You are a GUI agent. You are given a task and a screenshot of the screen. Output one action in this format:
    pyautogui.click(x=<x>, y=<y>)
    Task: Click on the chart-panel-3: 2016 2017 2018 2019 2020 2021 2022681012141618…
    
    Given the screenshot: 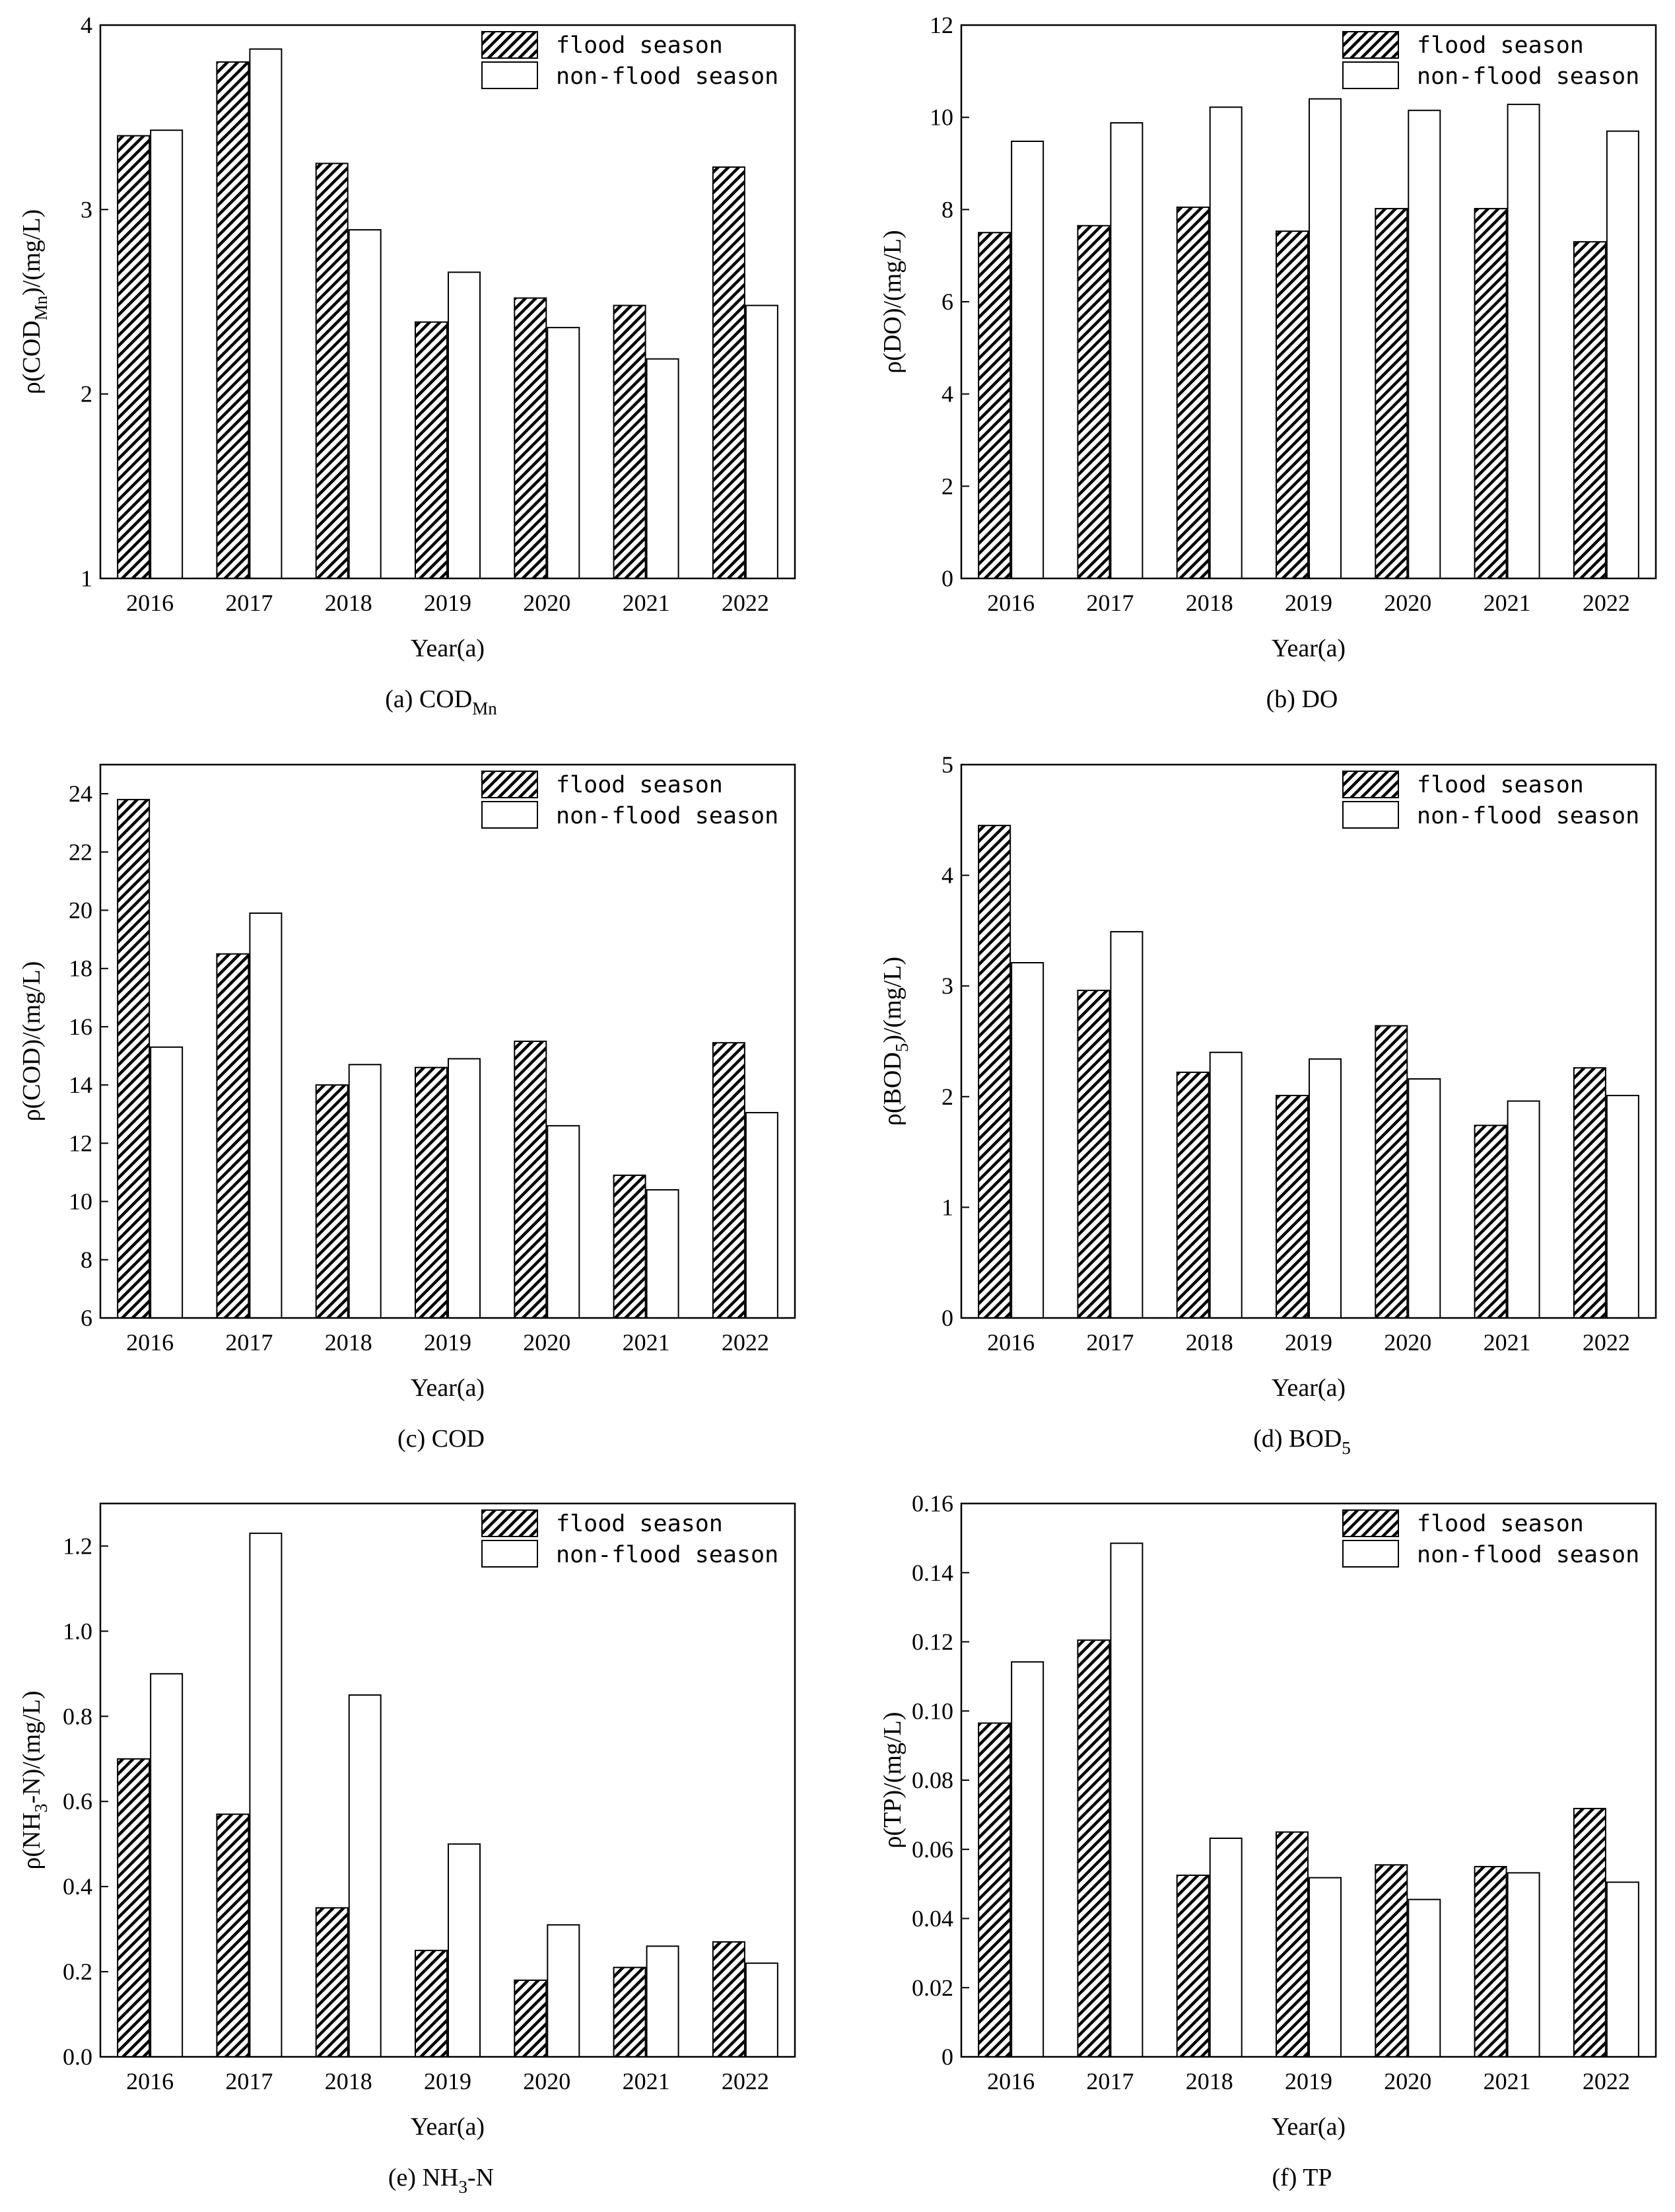 What is the action you would take?
    pyautogui.click(x=407, y=1108)
    